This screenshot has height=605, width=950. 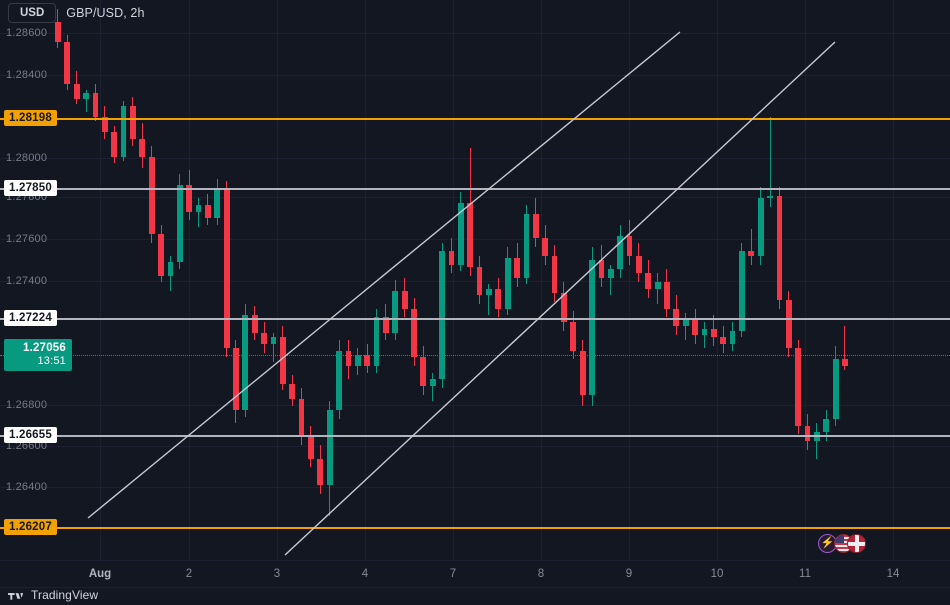 I want to click on current-price-chip-line, so click(x=475, y=355).